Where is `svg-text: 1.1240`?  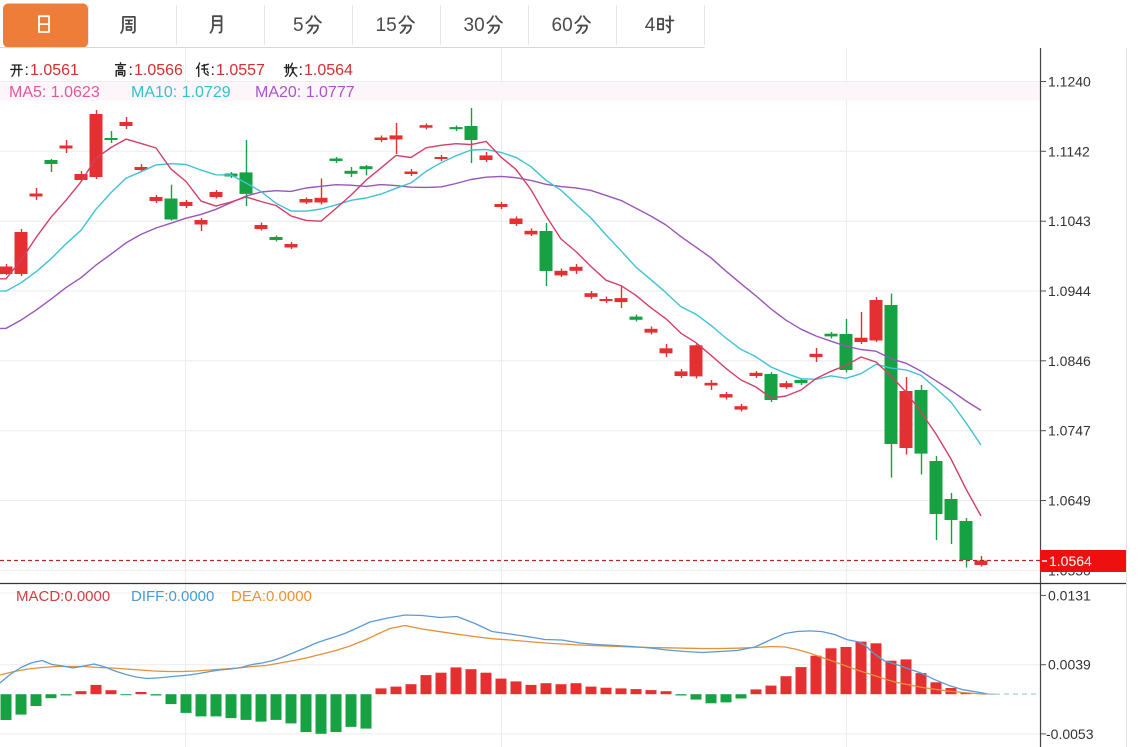 svg-text: 1.1240 is located at coordinates (1069, 82).